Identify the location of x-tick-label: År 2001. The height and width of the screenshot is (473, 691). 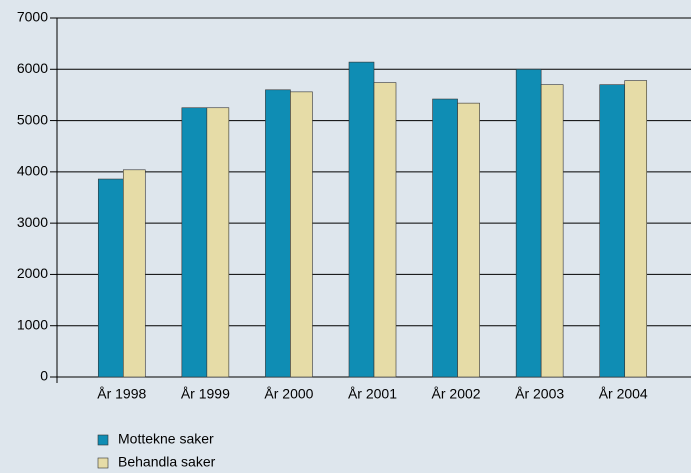
(372, 394).